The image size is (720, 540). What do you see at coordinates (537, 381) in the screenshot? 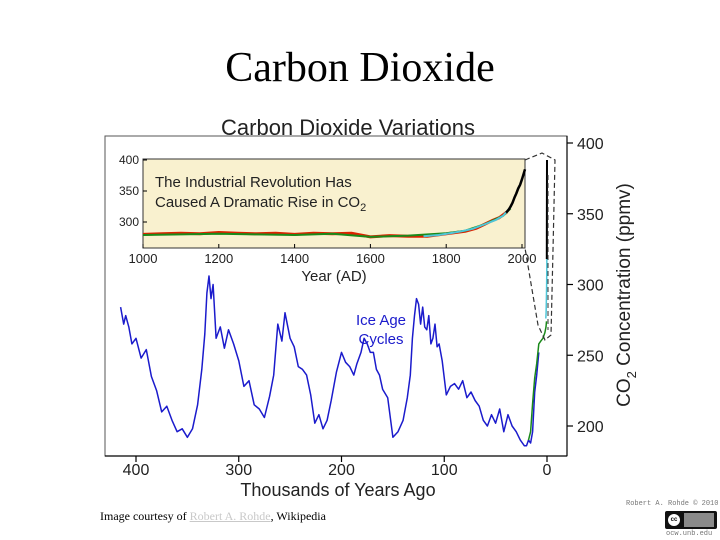
I see `main-series-line` at bounding box center [537, 381].